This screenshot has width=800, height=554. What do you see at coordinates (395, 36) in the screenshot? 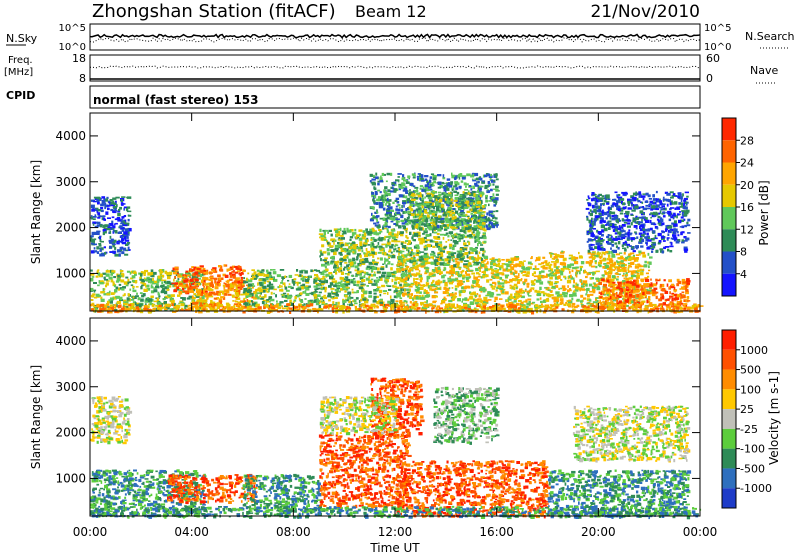
I see `nsky-trace` at bounding box center [395, 36].